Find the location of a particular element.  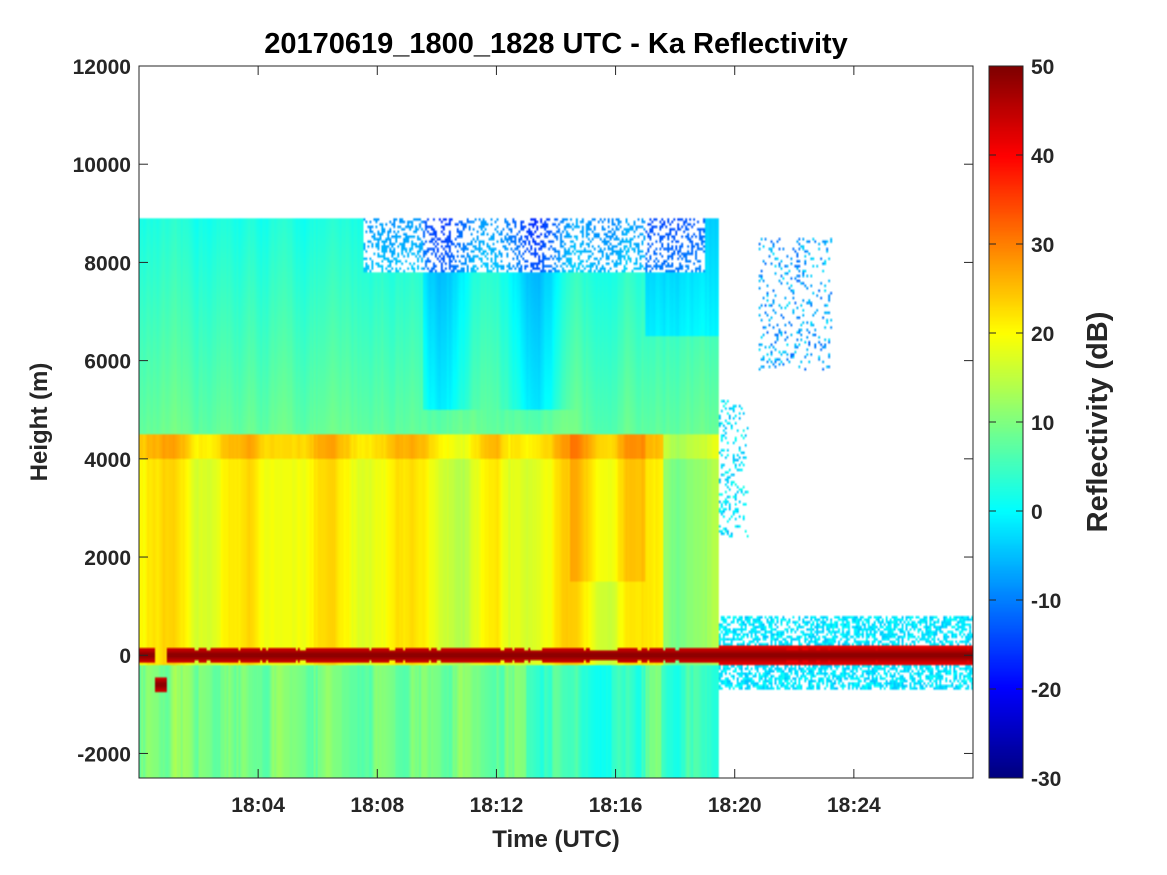

x-tick-label: 18:12 is located at coordinates (497, 805).